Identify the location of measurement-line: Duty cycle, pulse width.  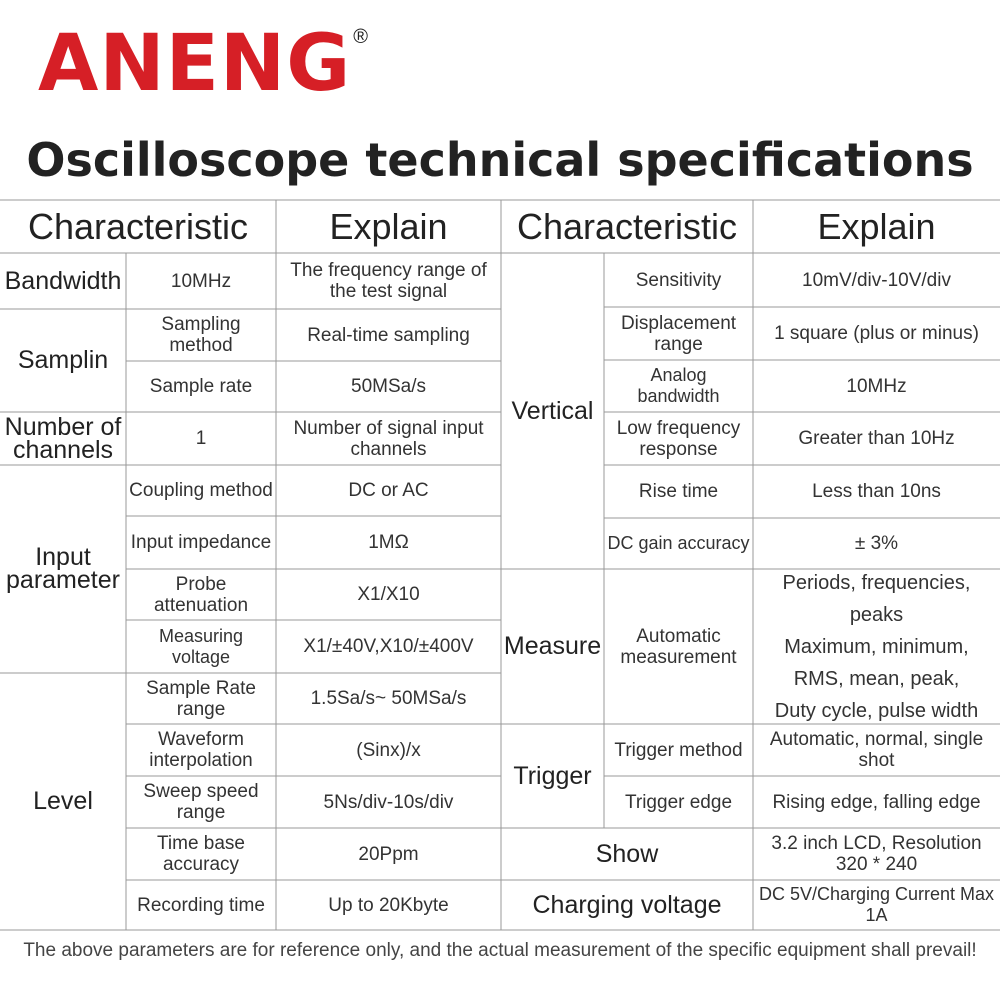
(876, 710).